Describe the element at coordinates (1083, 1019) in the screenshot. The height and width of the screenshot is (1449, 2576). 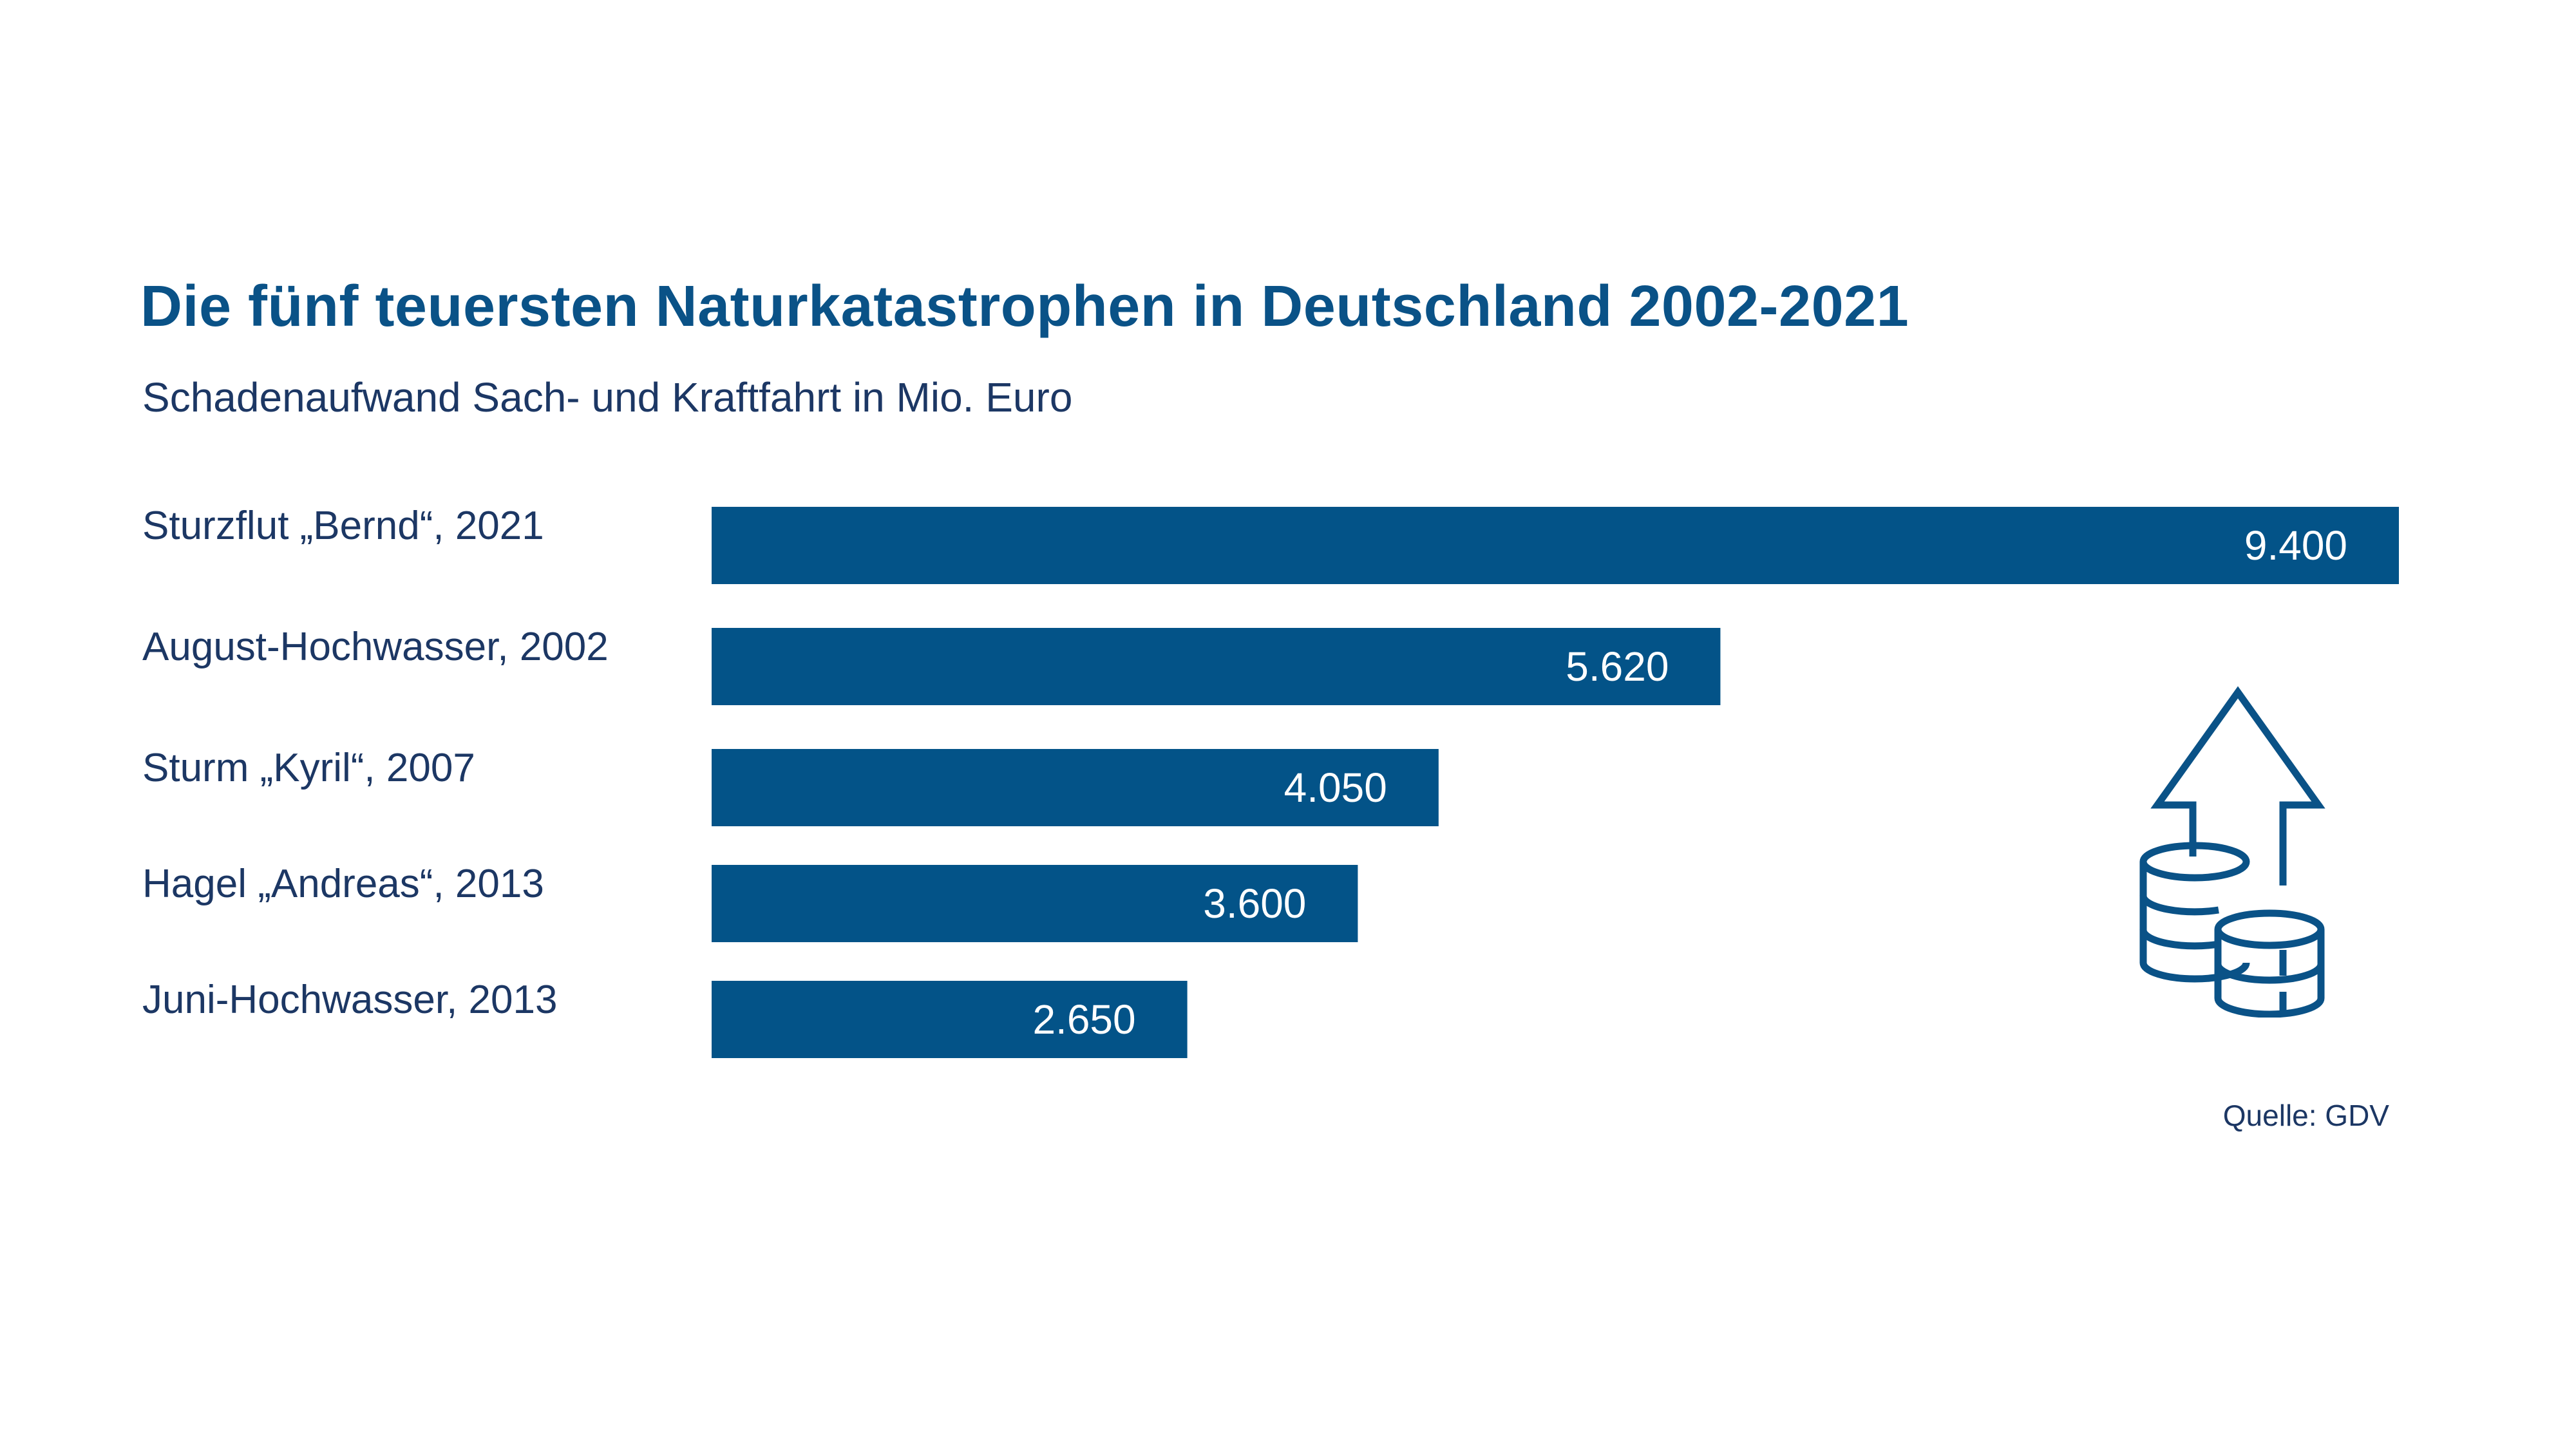
I see `value-label: 2.650` at that location.